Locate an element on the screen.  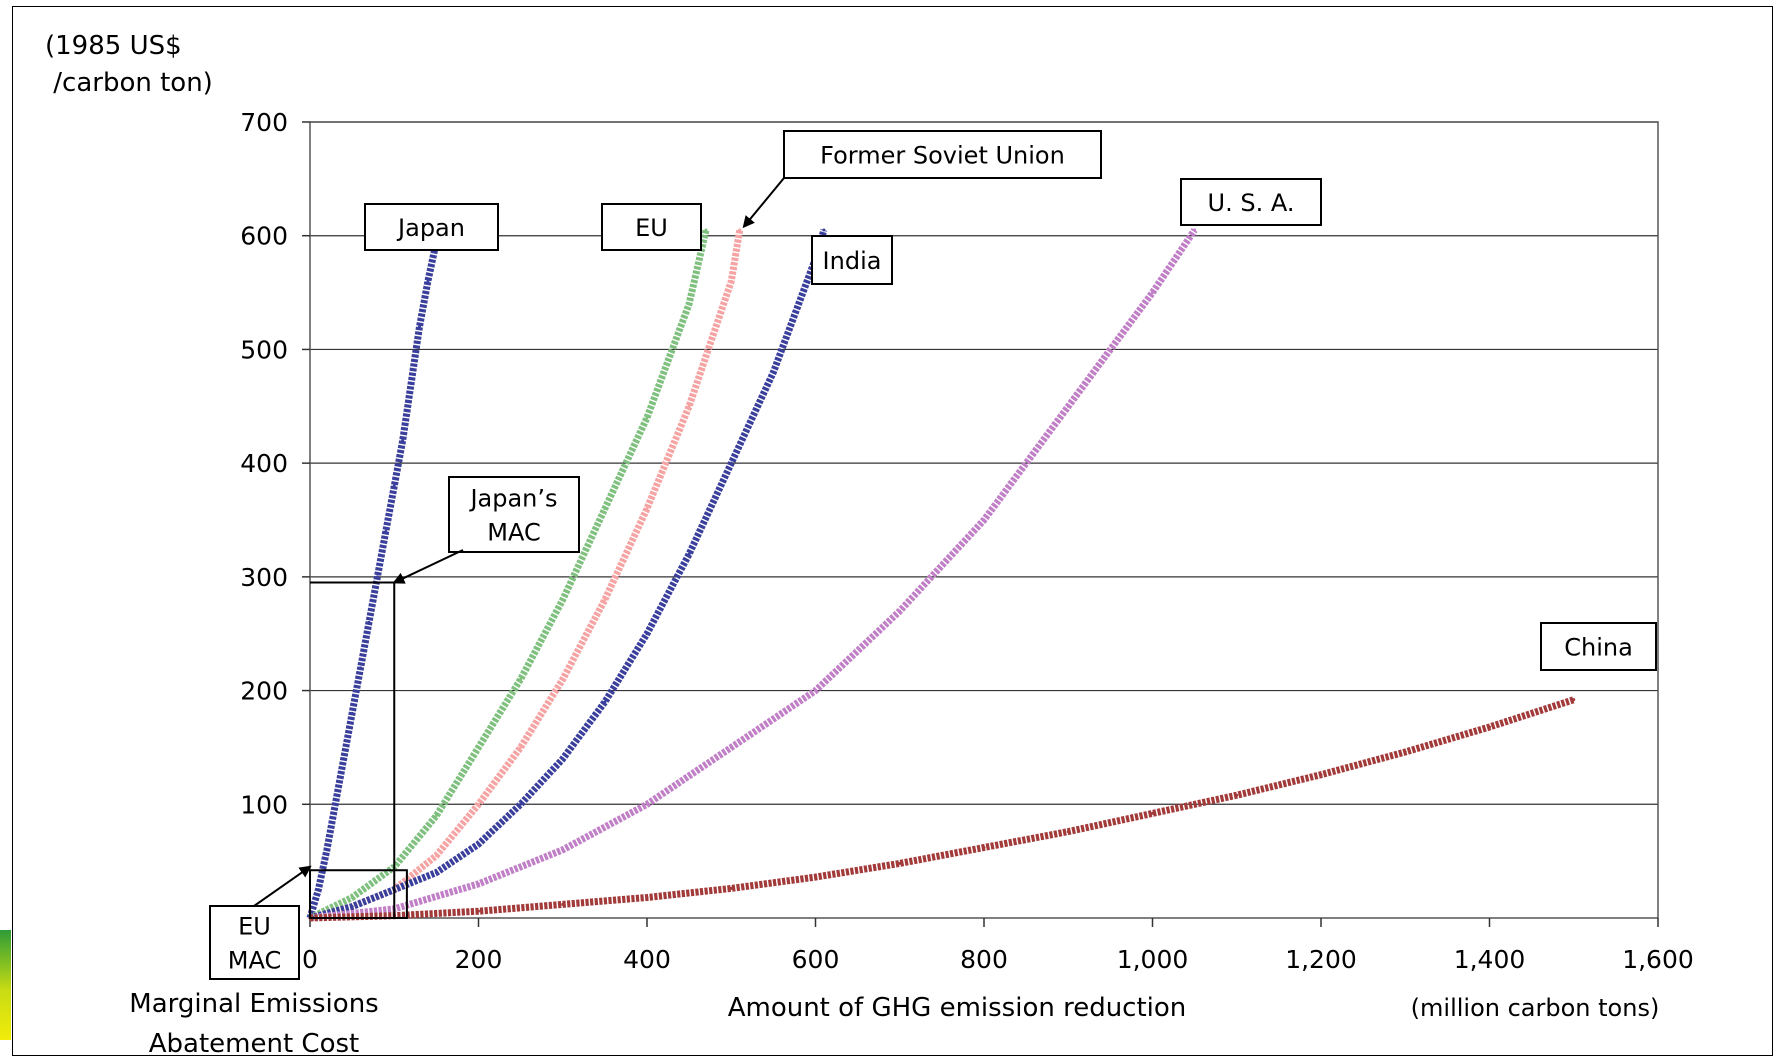
y-tick-label: 300 is located at coordinates (264, 577).